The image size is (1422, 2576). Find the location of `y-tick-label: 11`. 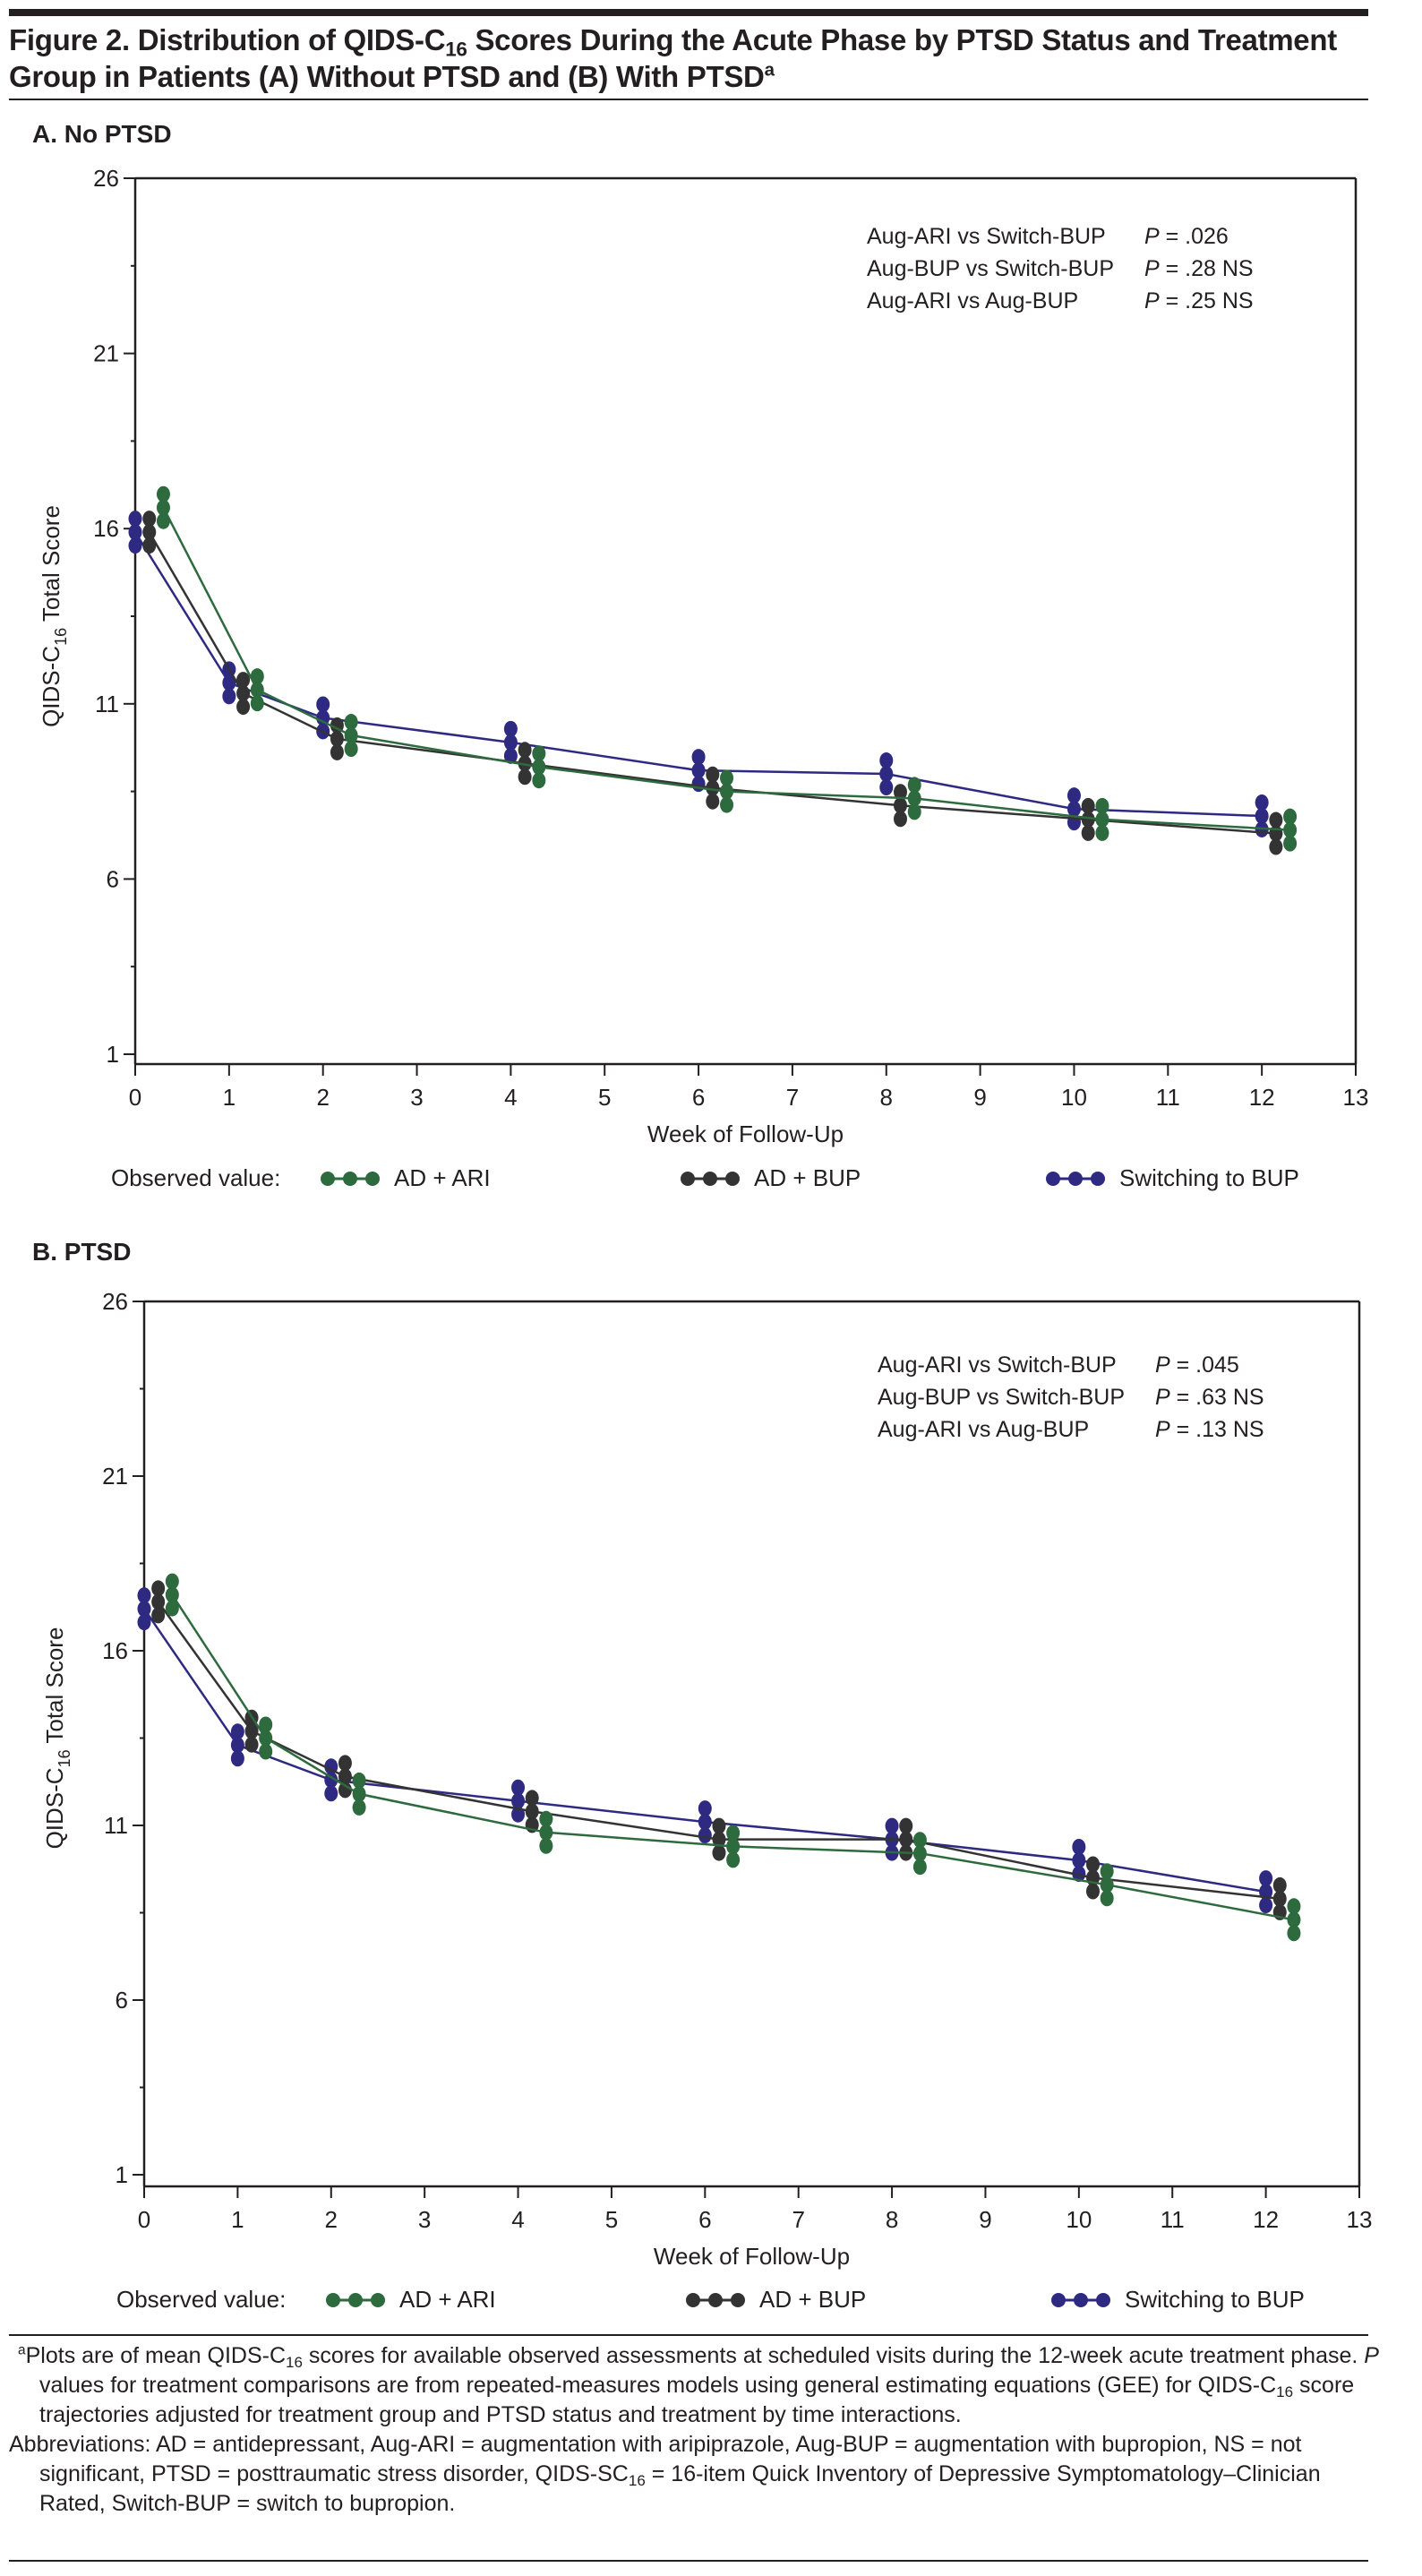

y-tick-label: 11 is located at coordinates (107, 704).